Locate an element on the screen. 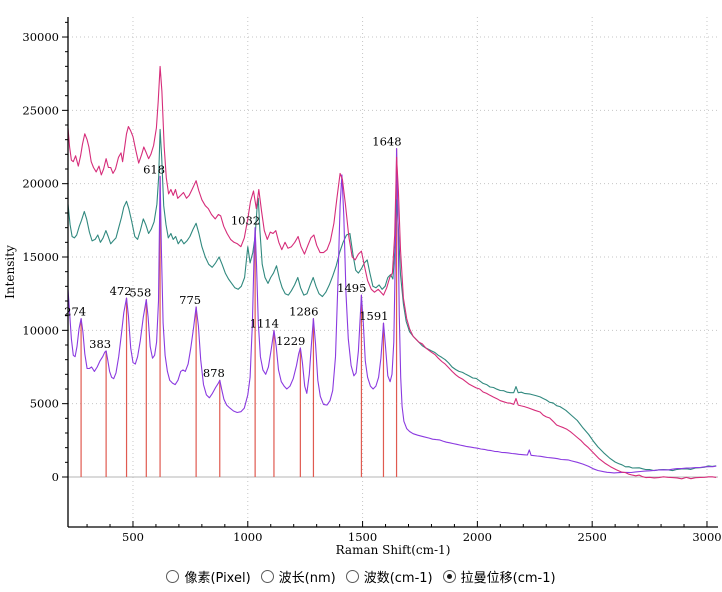 Image resolution: width=722 pixels, height=592 pixels. radio-wavenumber: 波数(cm-1) is located at coordinates (389, 576).